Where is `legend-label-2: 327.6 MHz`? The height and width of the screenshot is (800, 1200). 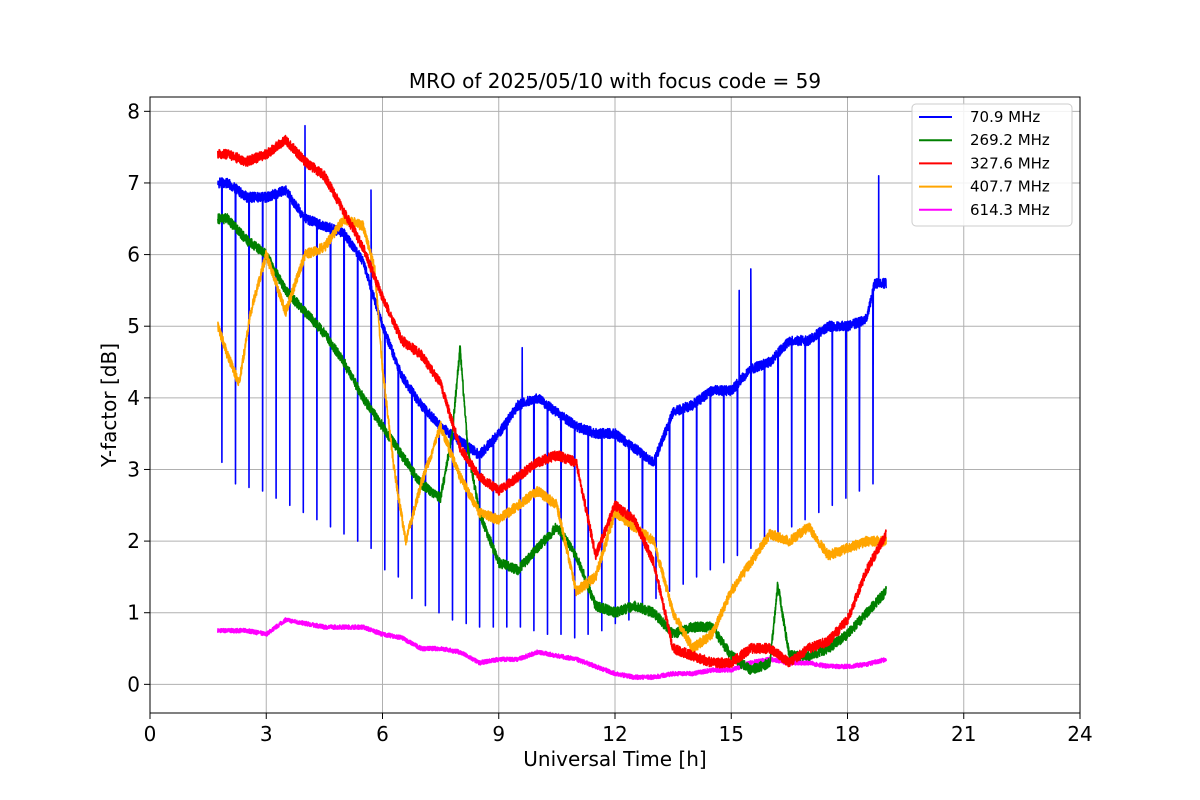
legend-label-2: 327.6 MHz is located at coordinates (1010, 163).